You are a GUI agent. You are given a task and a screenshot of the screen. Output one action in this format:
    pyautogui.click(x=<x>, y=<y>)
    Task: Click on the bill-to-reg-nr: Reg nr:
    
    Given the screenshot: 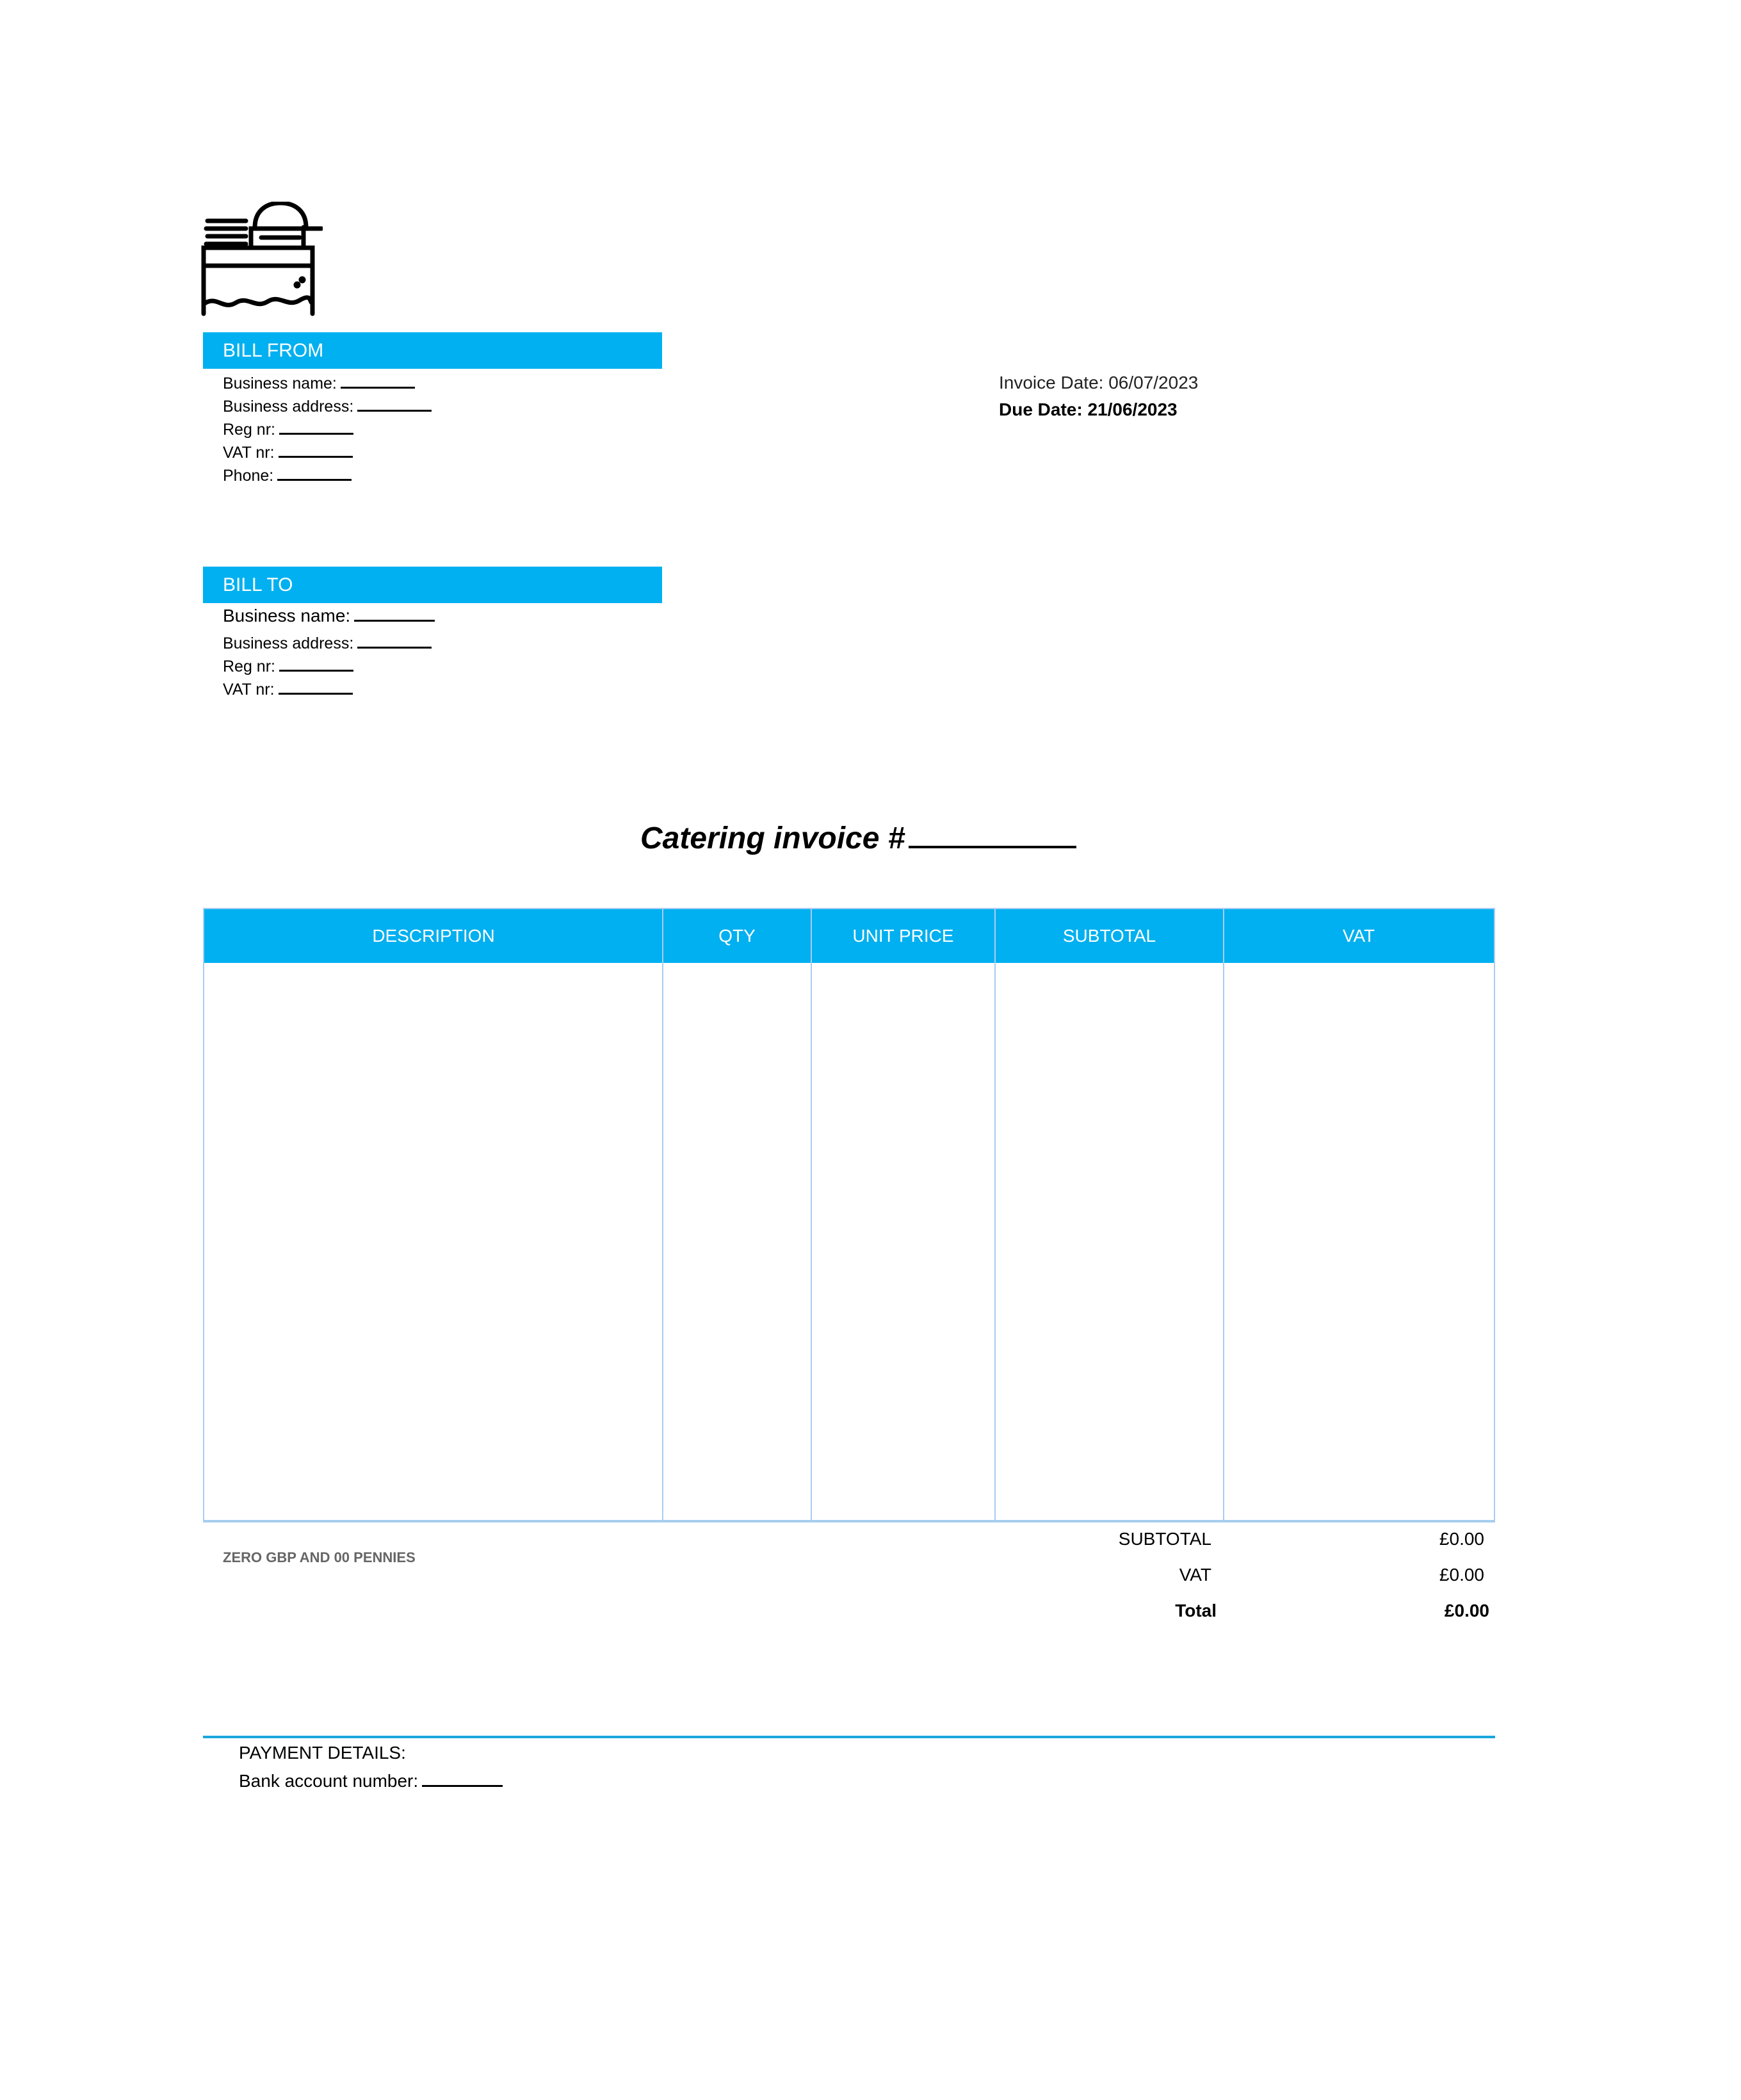 What is the action you would take?
    pyautogui.click(x=288, y=667)
    